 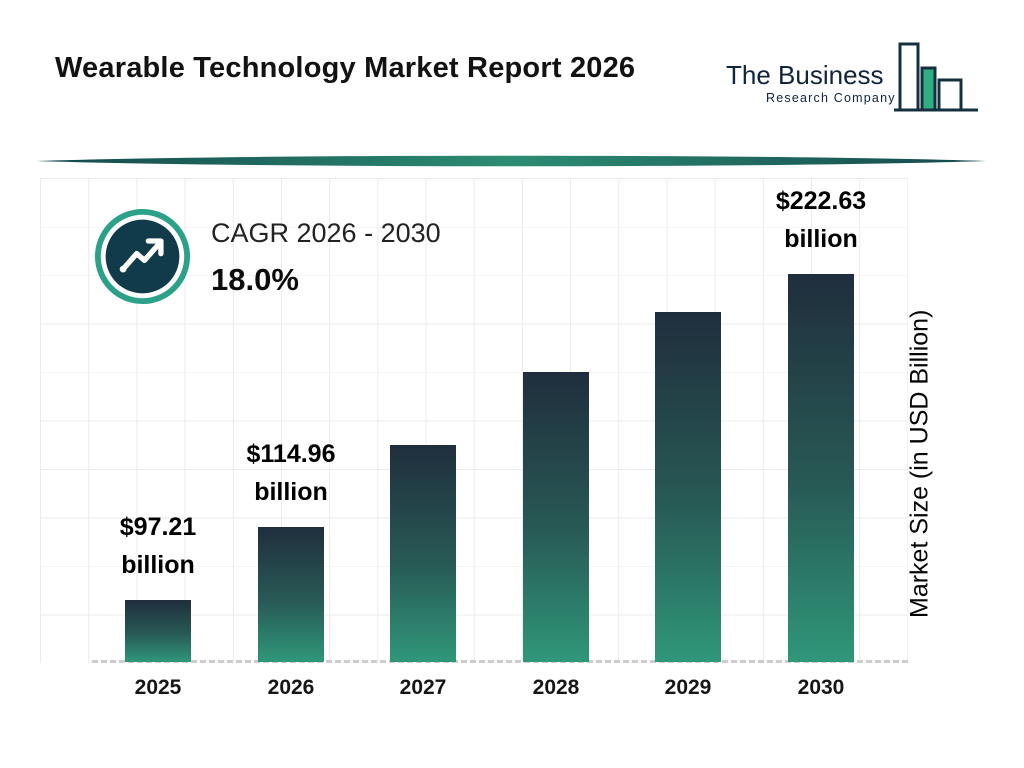 I want to click on page-title: Wearable Technology Market Report 2026, so click(x=345, y=68).